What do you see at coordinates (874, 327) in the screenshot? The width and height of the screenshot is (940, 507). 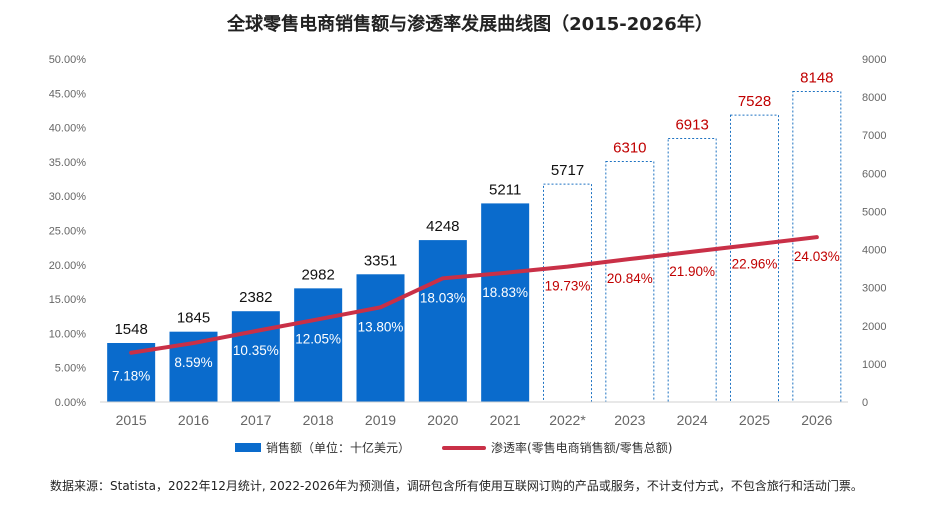 I see `right-axis-tick-label: 2000` at bounding box center [874, 327].